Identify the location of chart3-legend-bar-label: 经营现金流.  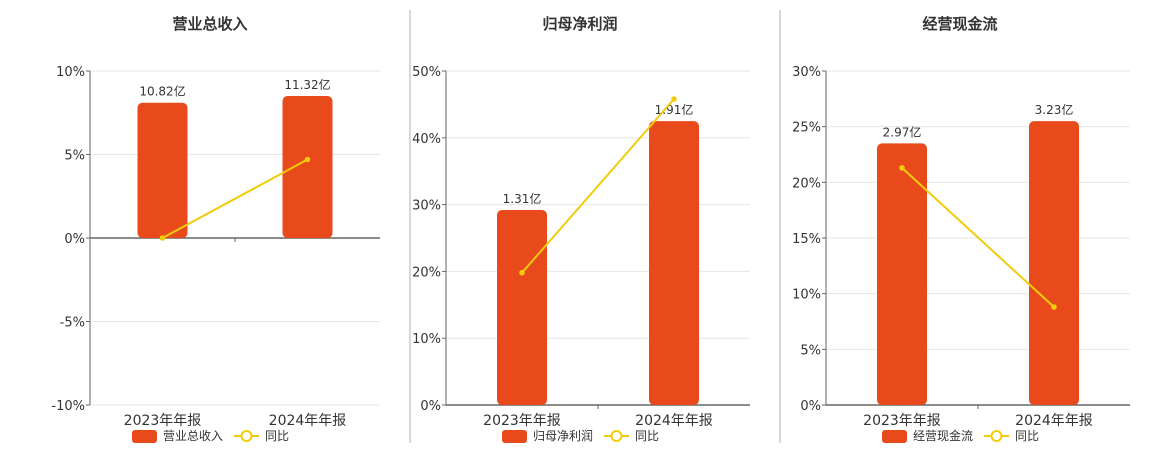
(943, 435).